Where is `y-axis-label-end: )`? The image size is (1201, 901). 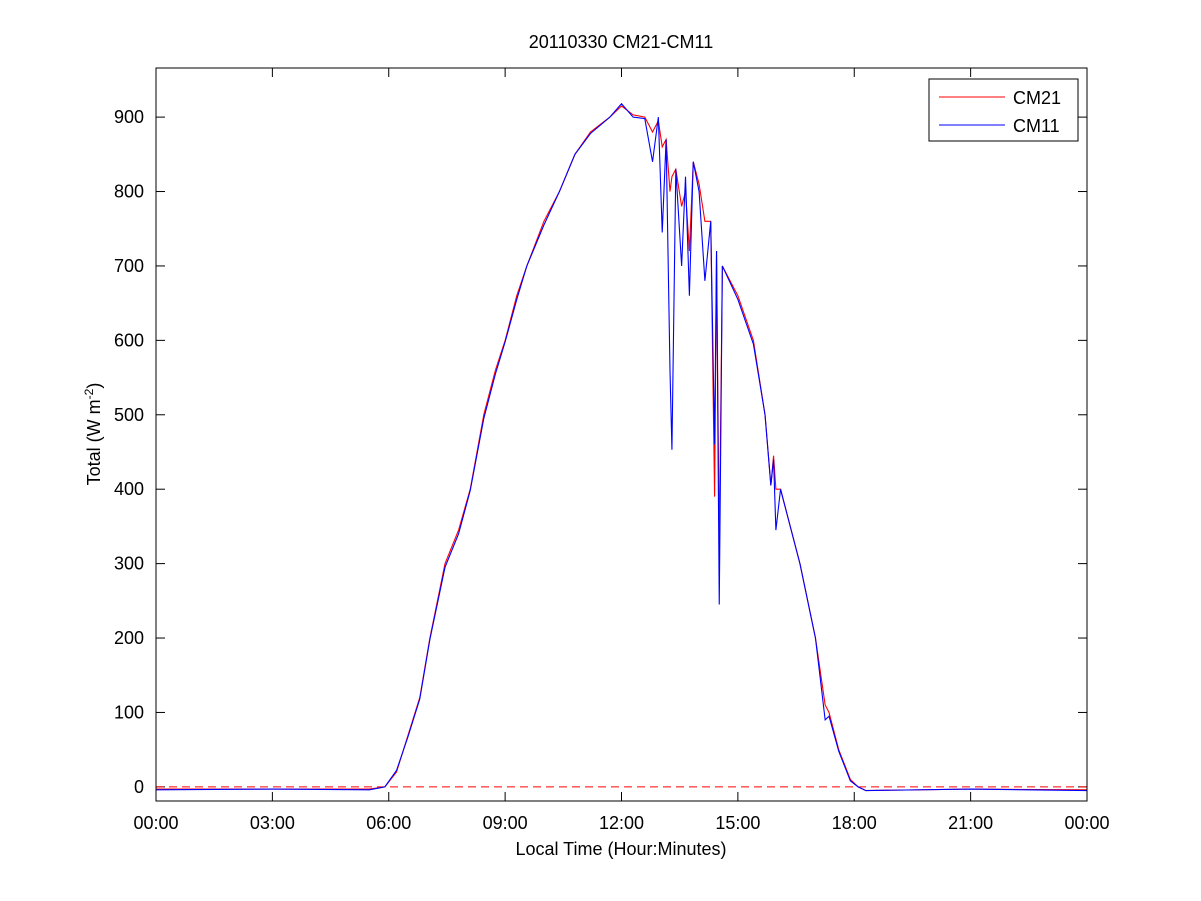
y-axis-label-end: ) is located at coordinates (94, 386).